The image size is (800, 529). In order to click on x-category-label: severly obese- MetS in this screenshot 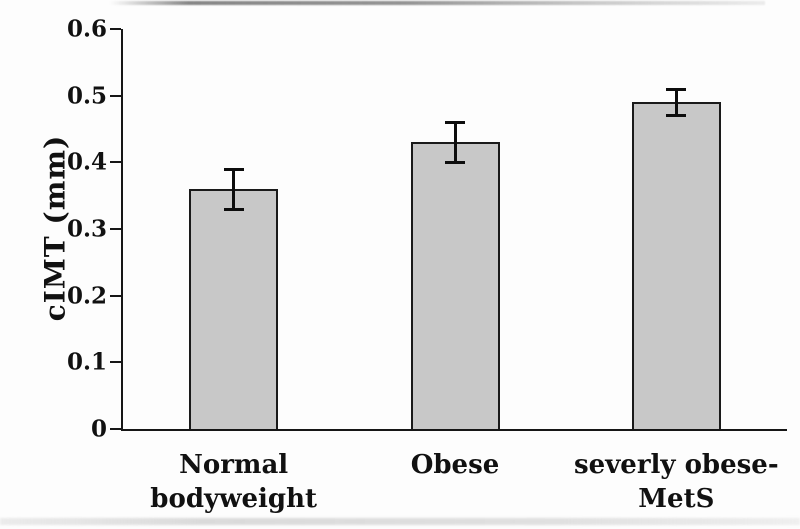, I will do `click(676, 482)`.